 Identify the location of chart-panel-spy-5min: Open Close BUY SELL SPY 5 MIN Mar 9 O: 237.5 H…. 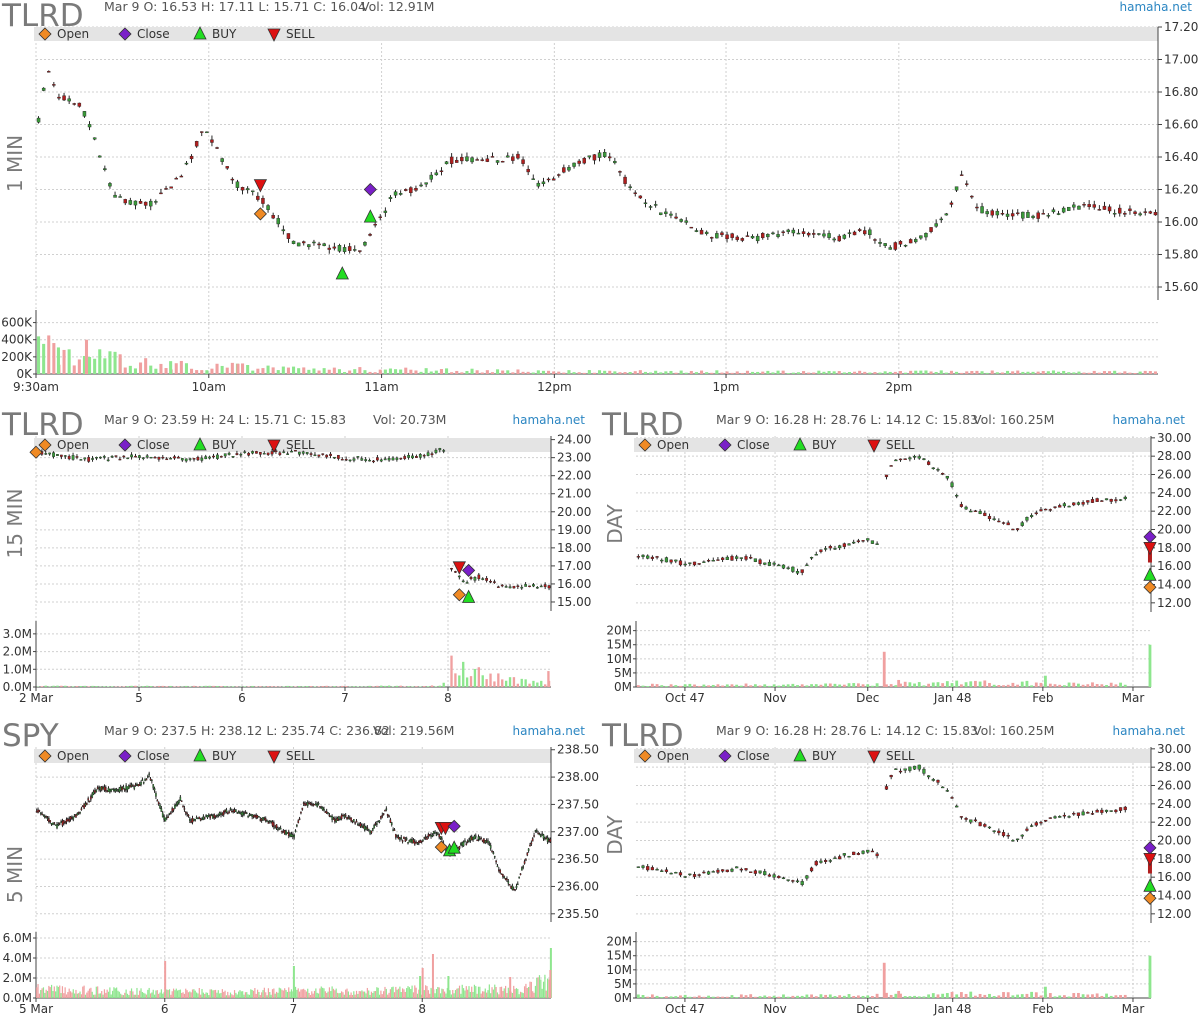
(300, 867).